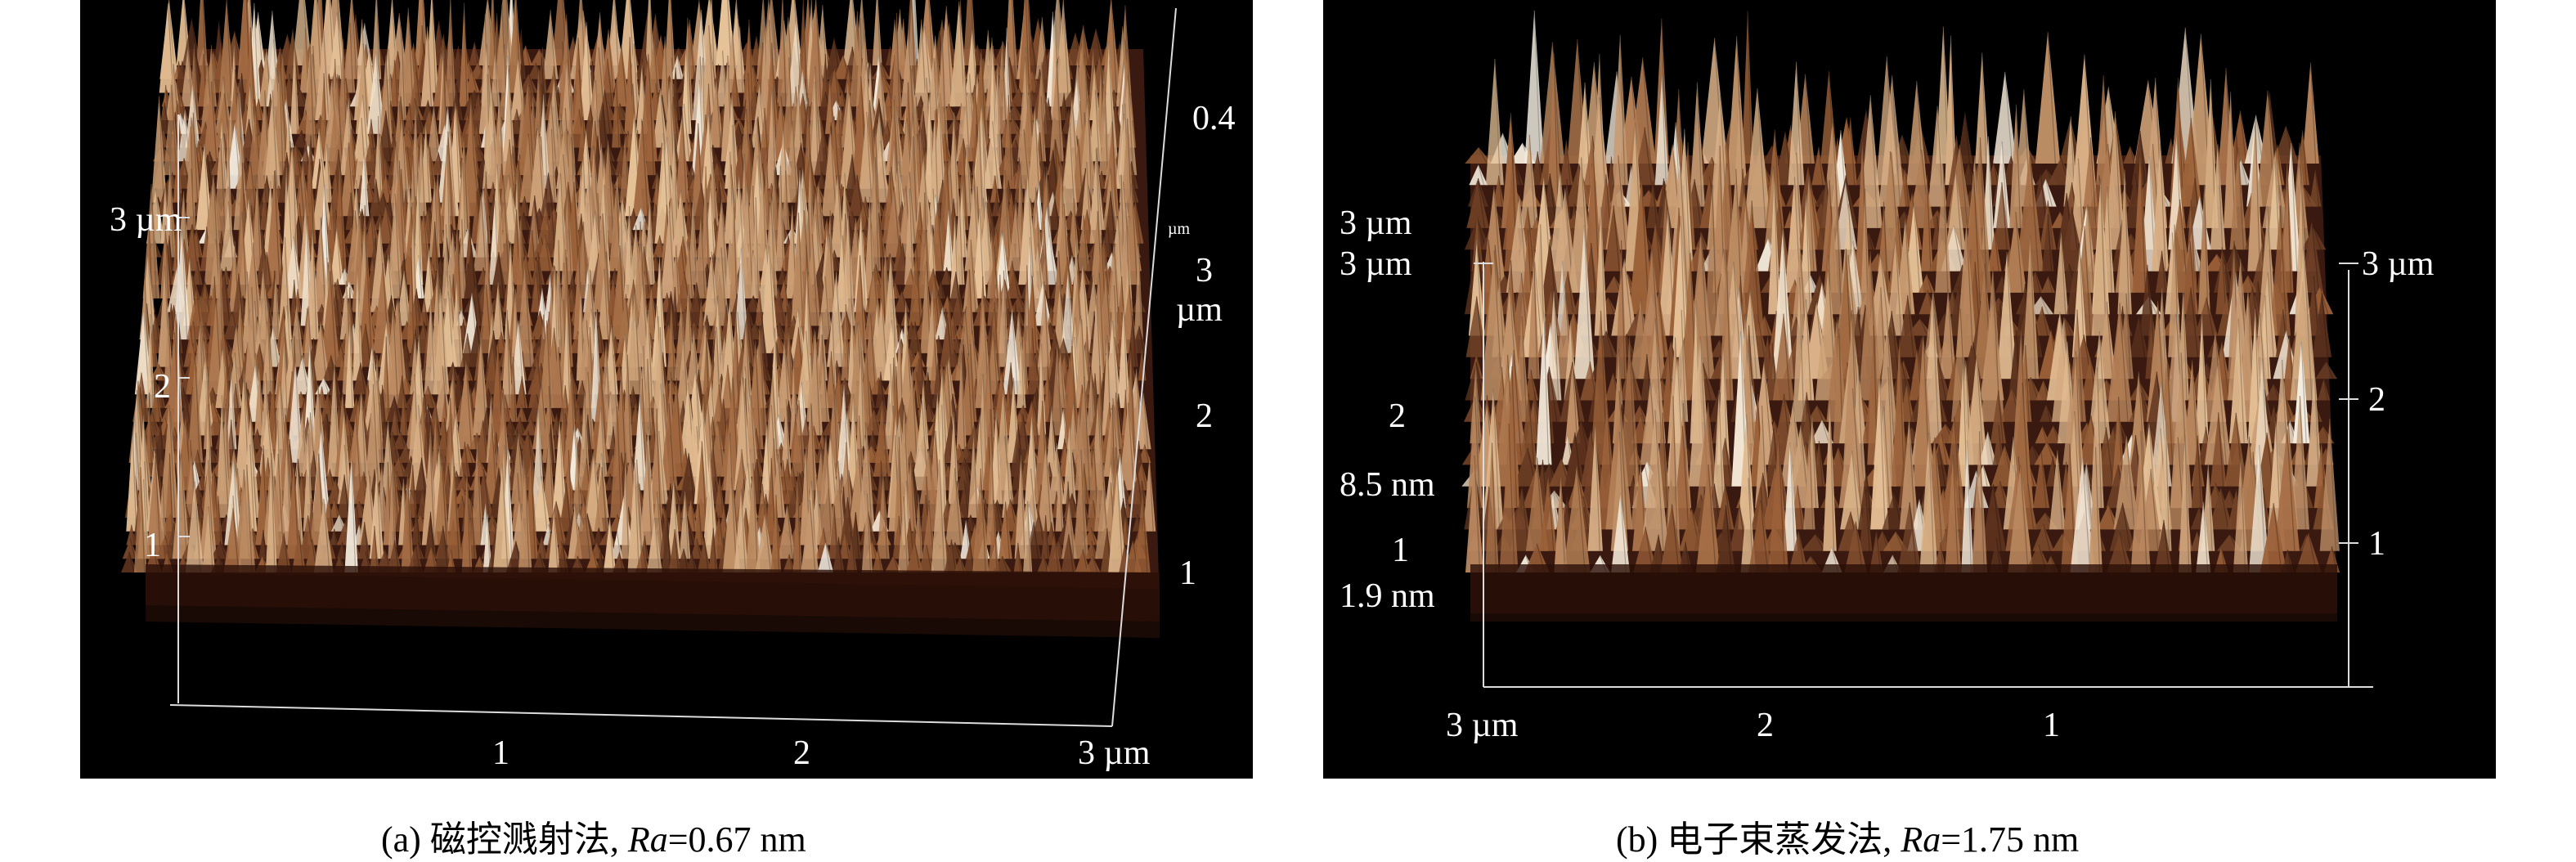  Describe the element at coordinates (1759, 839) in the screenshot. I see `caption-b-label: (b) 电子束蒸发法,` at that location.